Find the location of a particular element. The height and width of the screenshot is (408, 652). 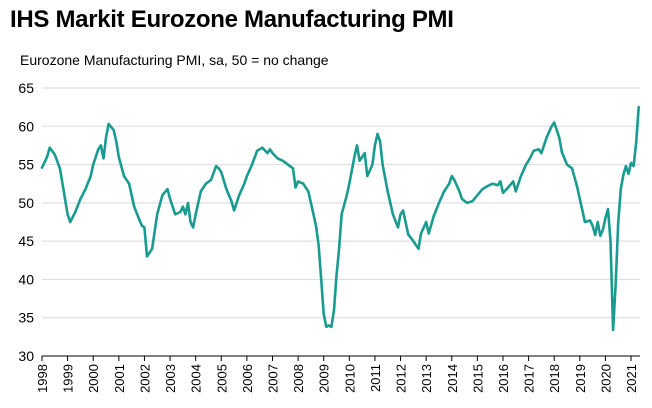

x-tick-label: 2019 is located at coordinates (580, 378).